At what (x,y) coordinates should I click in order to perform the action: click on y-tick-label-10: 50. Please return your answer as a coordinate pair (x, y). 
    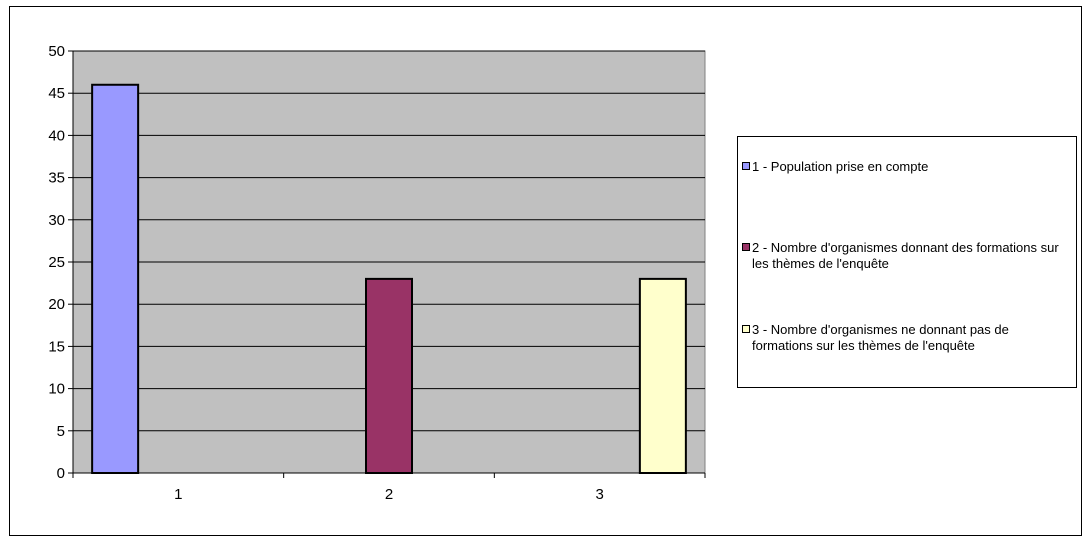
    Looking at the image, I should click on (56, 51).